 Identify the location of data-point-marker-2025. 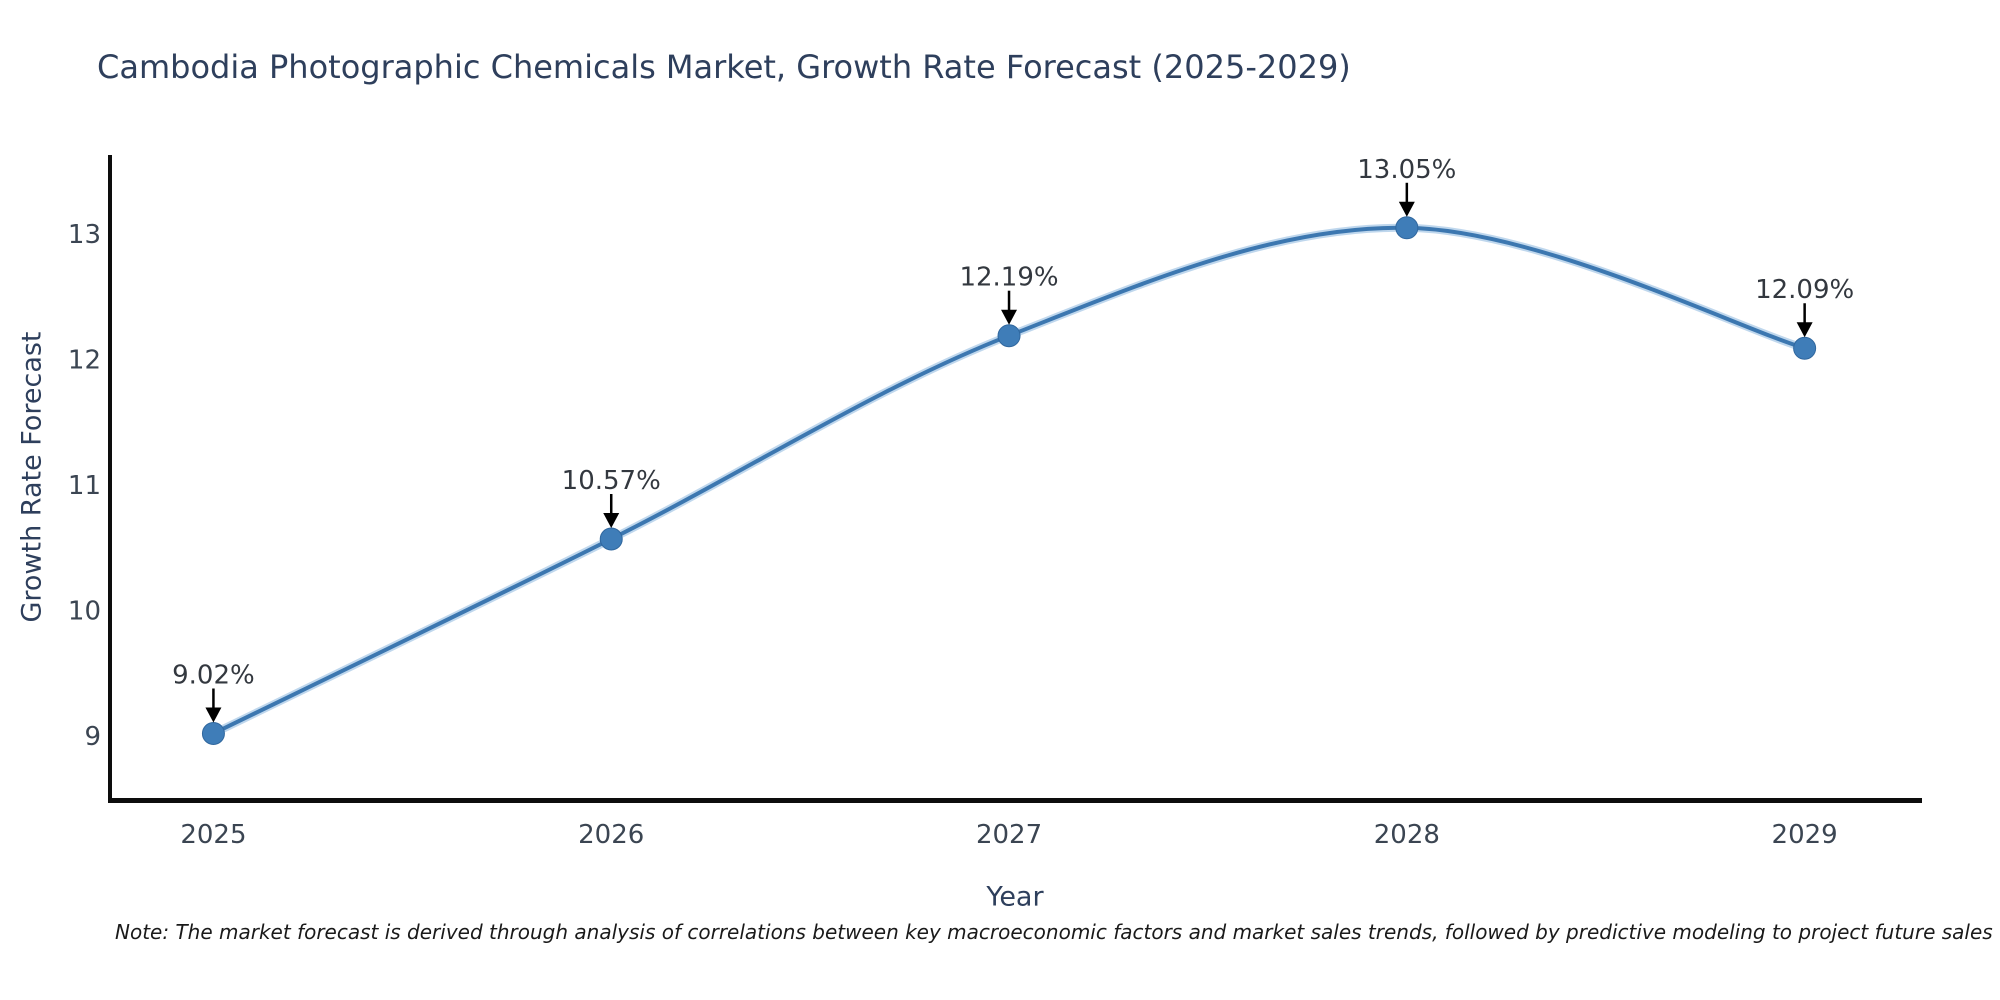
(213, 733).